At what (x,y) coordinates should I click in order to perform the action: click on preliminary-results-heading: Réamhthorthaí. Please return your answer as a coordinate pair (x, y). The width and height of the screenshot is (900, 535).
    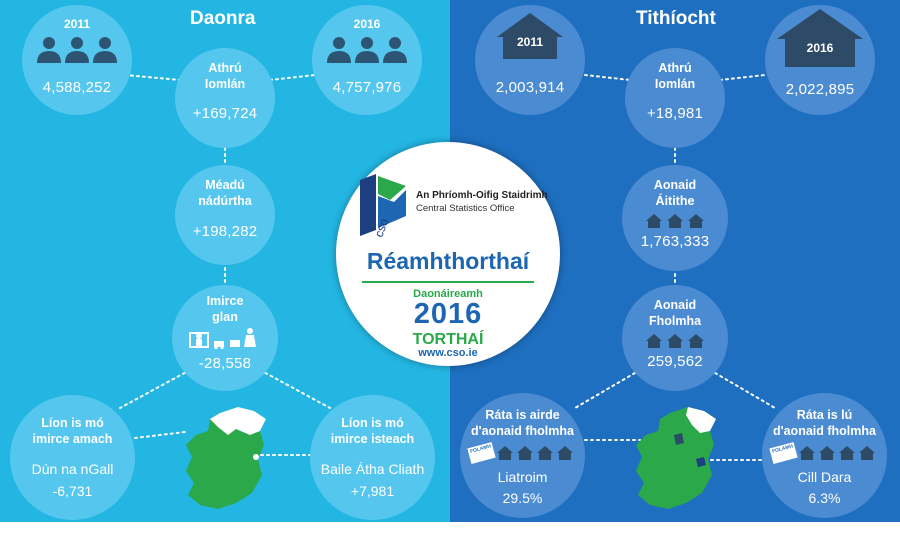
    Looking at the image, I should click on (448, 261).